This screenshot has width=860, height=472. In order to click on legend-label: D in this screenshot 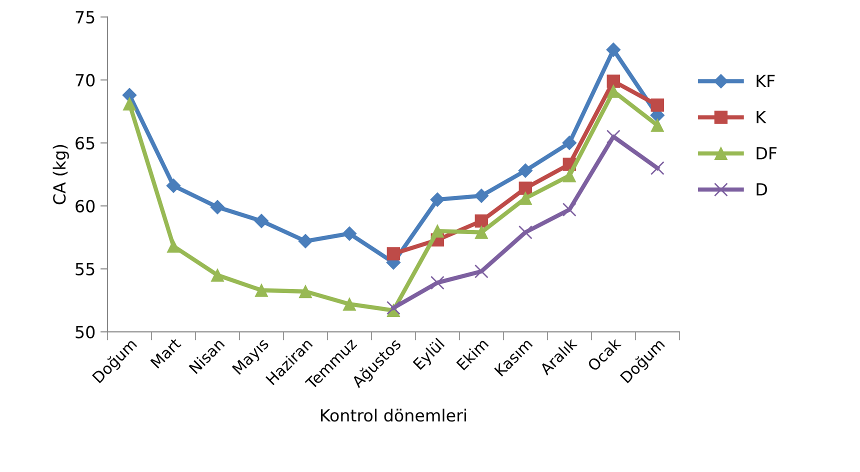, I will do `click(761, 189)`.